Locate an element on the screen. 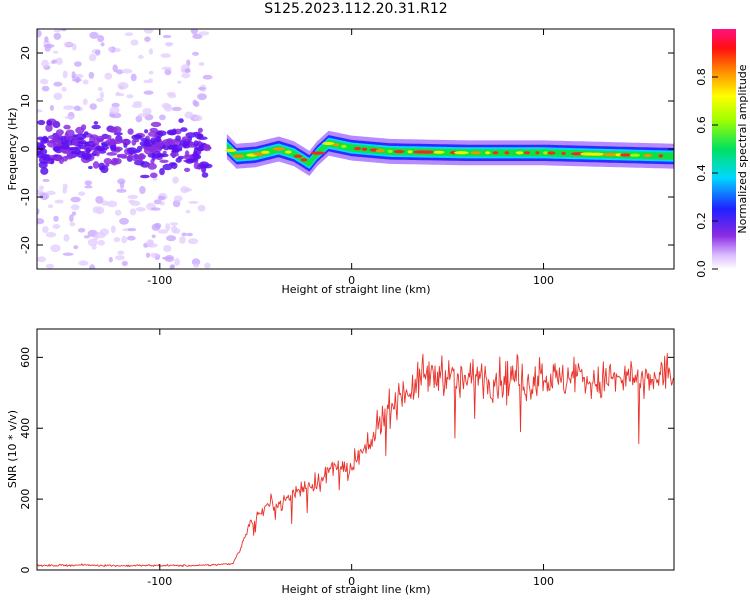 This screenshot has width=750, height=600. colorbar-ticks: 0.0 0.2 0.4 0.6 0.8 is located at coordinates (706, 173).